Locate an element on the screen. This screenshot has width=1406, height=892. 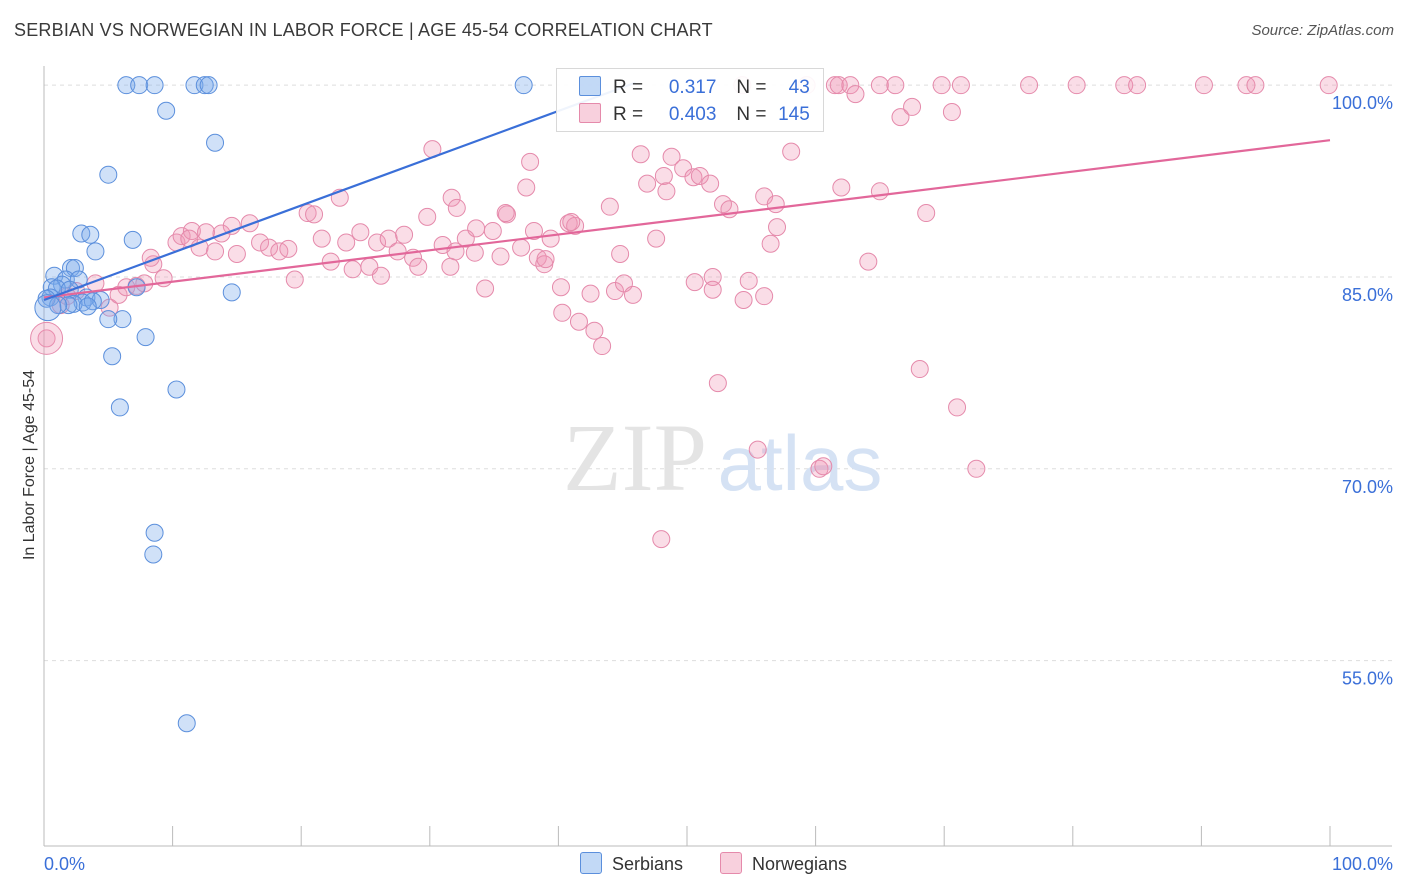
watermark-zip: ZIP is located at coordinates (635, 457).